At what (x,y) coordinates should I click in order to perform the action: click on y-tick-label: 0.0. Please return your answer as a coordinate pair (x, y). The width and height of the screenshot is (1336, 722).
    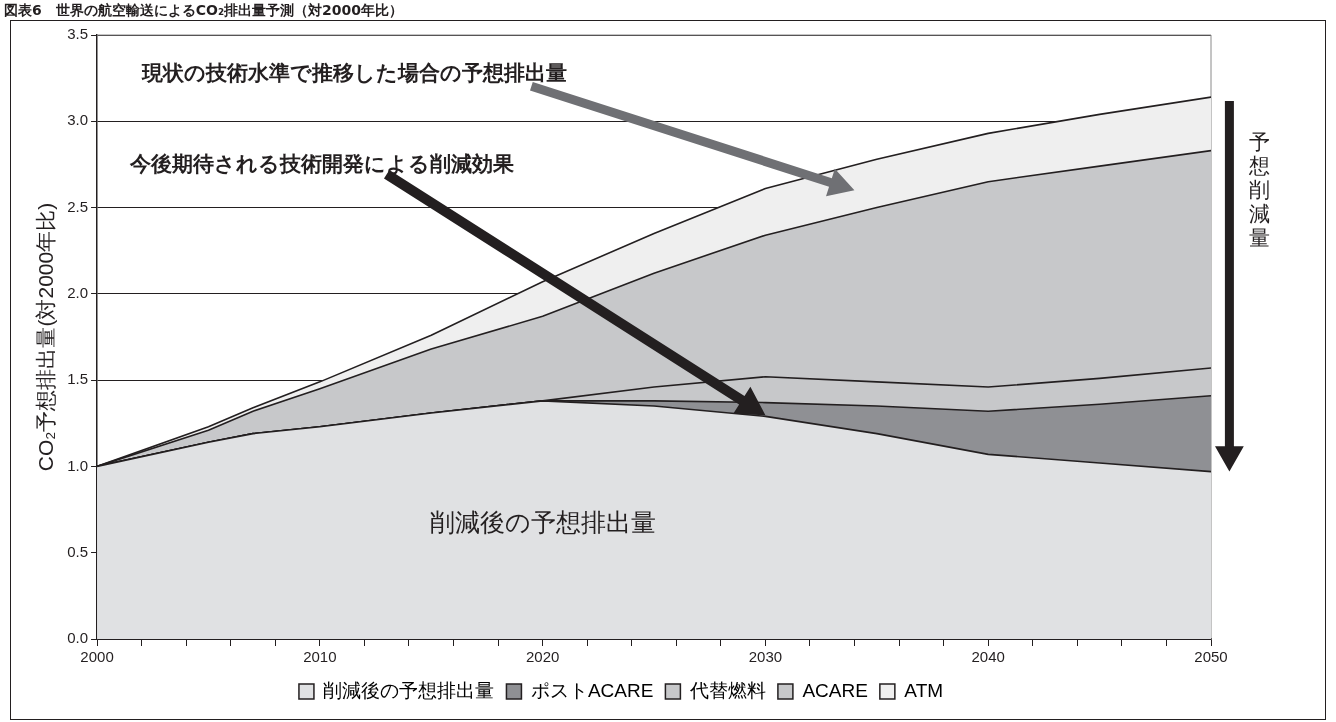
    Looking at the image, I should click on (78, 638).